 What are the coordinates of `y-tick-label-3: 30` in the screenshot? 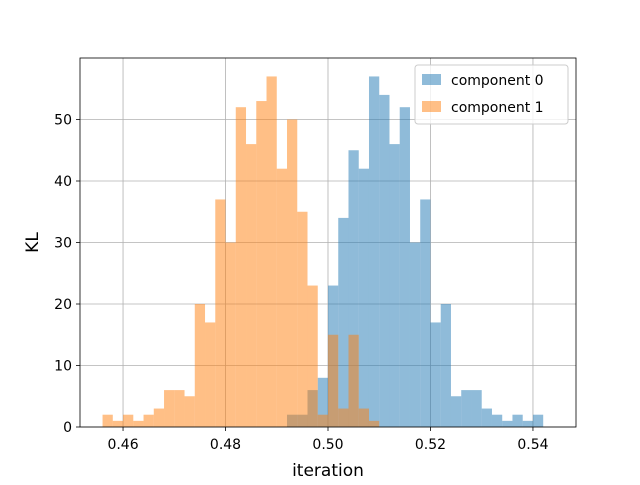 It's located at (63, 244).